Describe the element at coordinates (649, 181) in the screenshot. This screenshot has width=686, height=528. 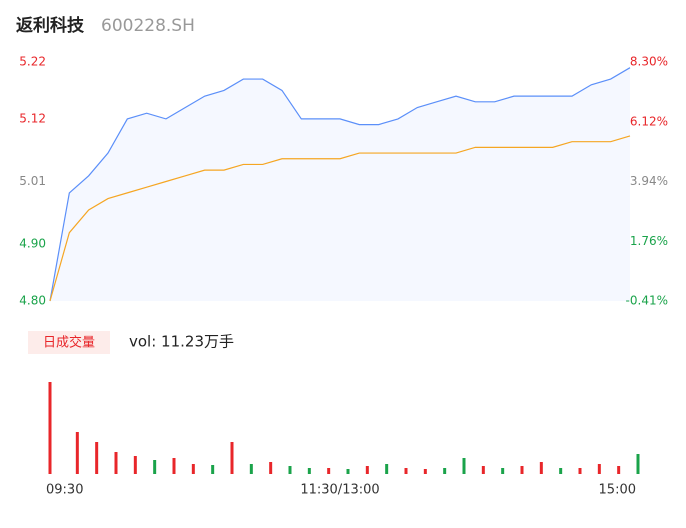
I see `y2-tick-label: 3.94%` at that location.